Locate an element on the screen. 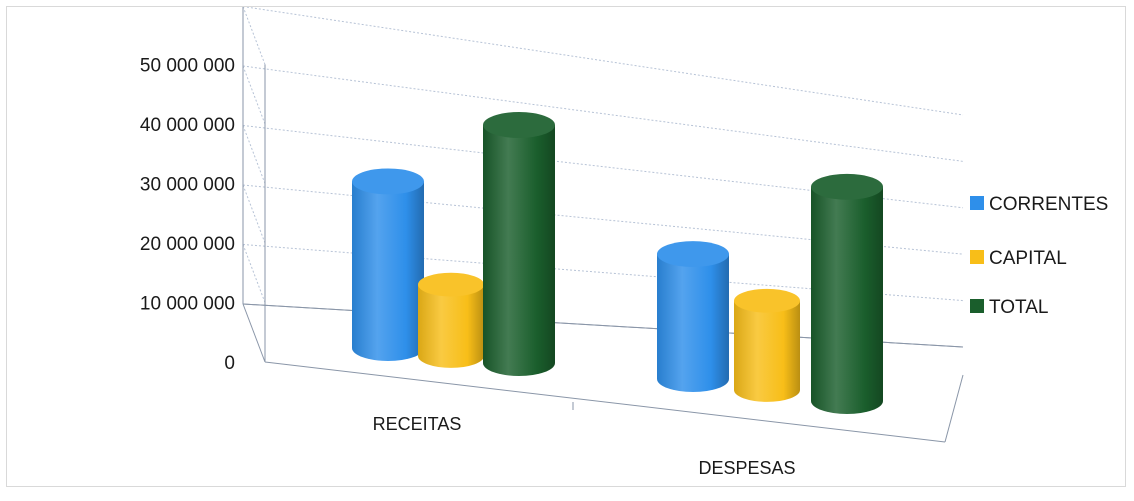  bar-receitas-correntes is located at coordinates (388, 264).